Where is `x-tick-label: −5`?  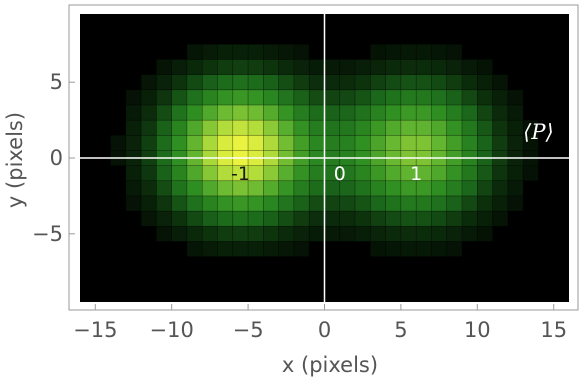
x-tick-label: −5 is located at coordinates (248, 330).